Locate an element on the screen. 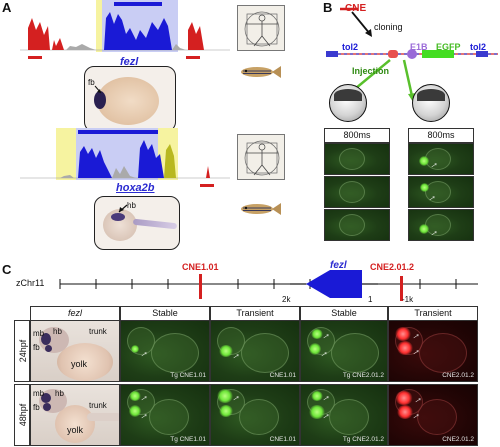 This screenshot has height=447, width=500. cloning-schematic is located at coordinates (412, 54).